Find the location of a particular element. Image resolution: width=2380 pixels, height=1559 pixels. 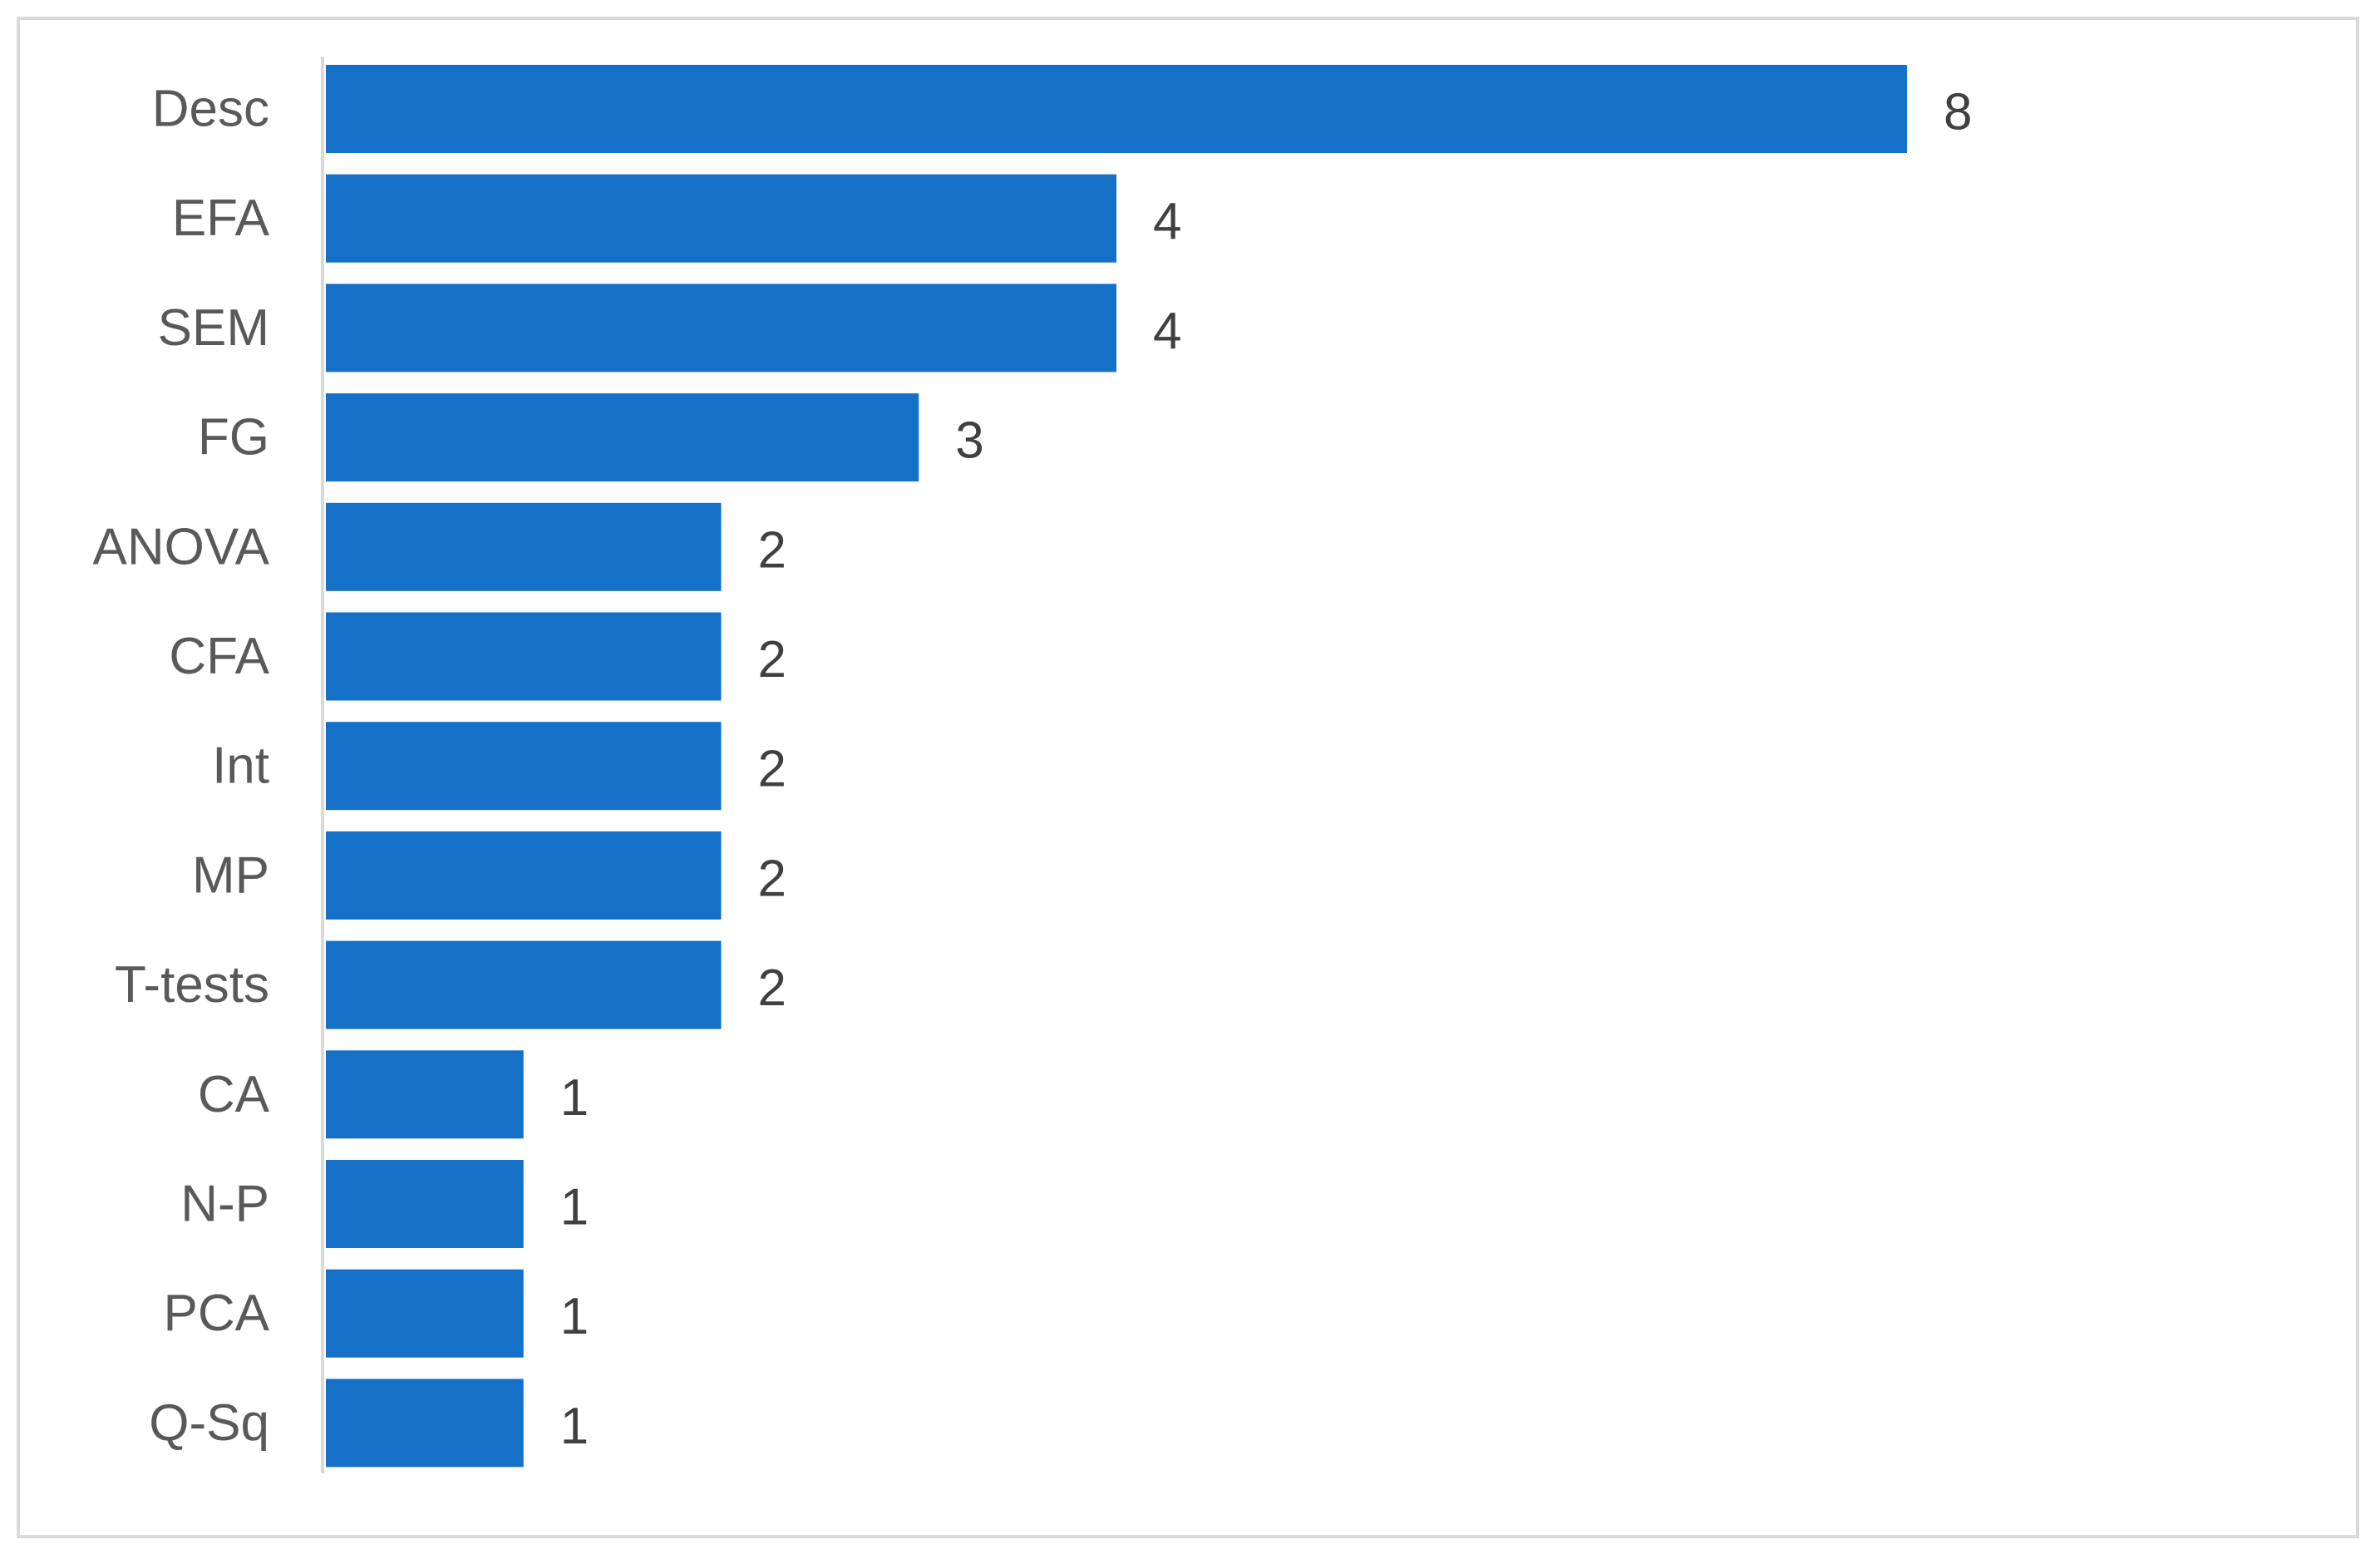

bar-fg is located at coordinates (622, 438).